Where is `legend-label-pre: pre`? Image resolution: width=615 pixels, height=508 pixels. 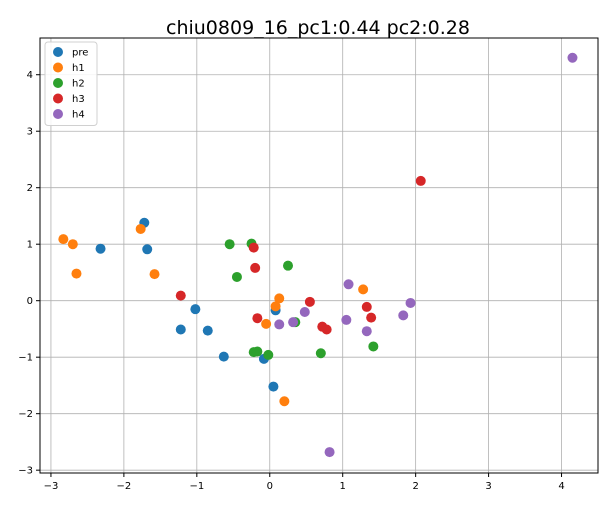 legend-label-pre: pre is located at coordinates (80, 53).